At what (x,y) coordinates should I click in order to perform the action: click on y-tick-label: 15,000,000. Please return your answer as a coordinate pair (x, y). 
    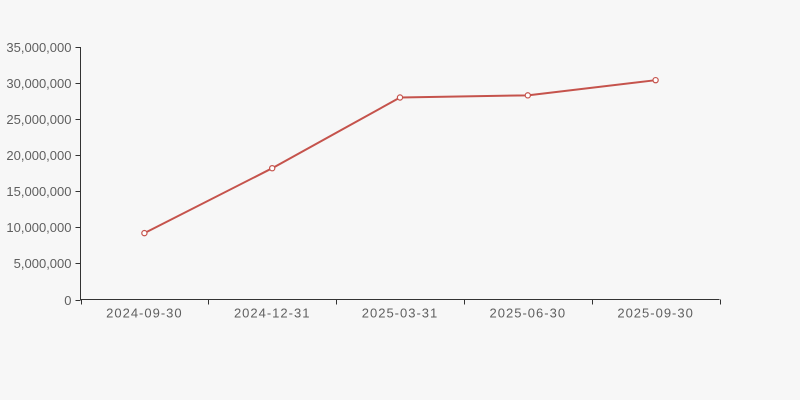
    Looking at the image, I should click on (38, 191).